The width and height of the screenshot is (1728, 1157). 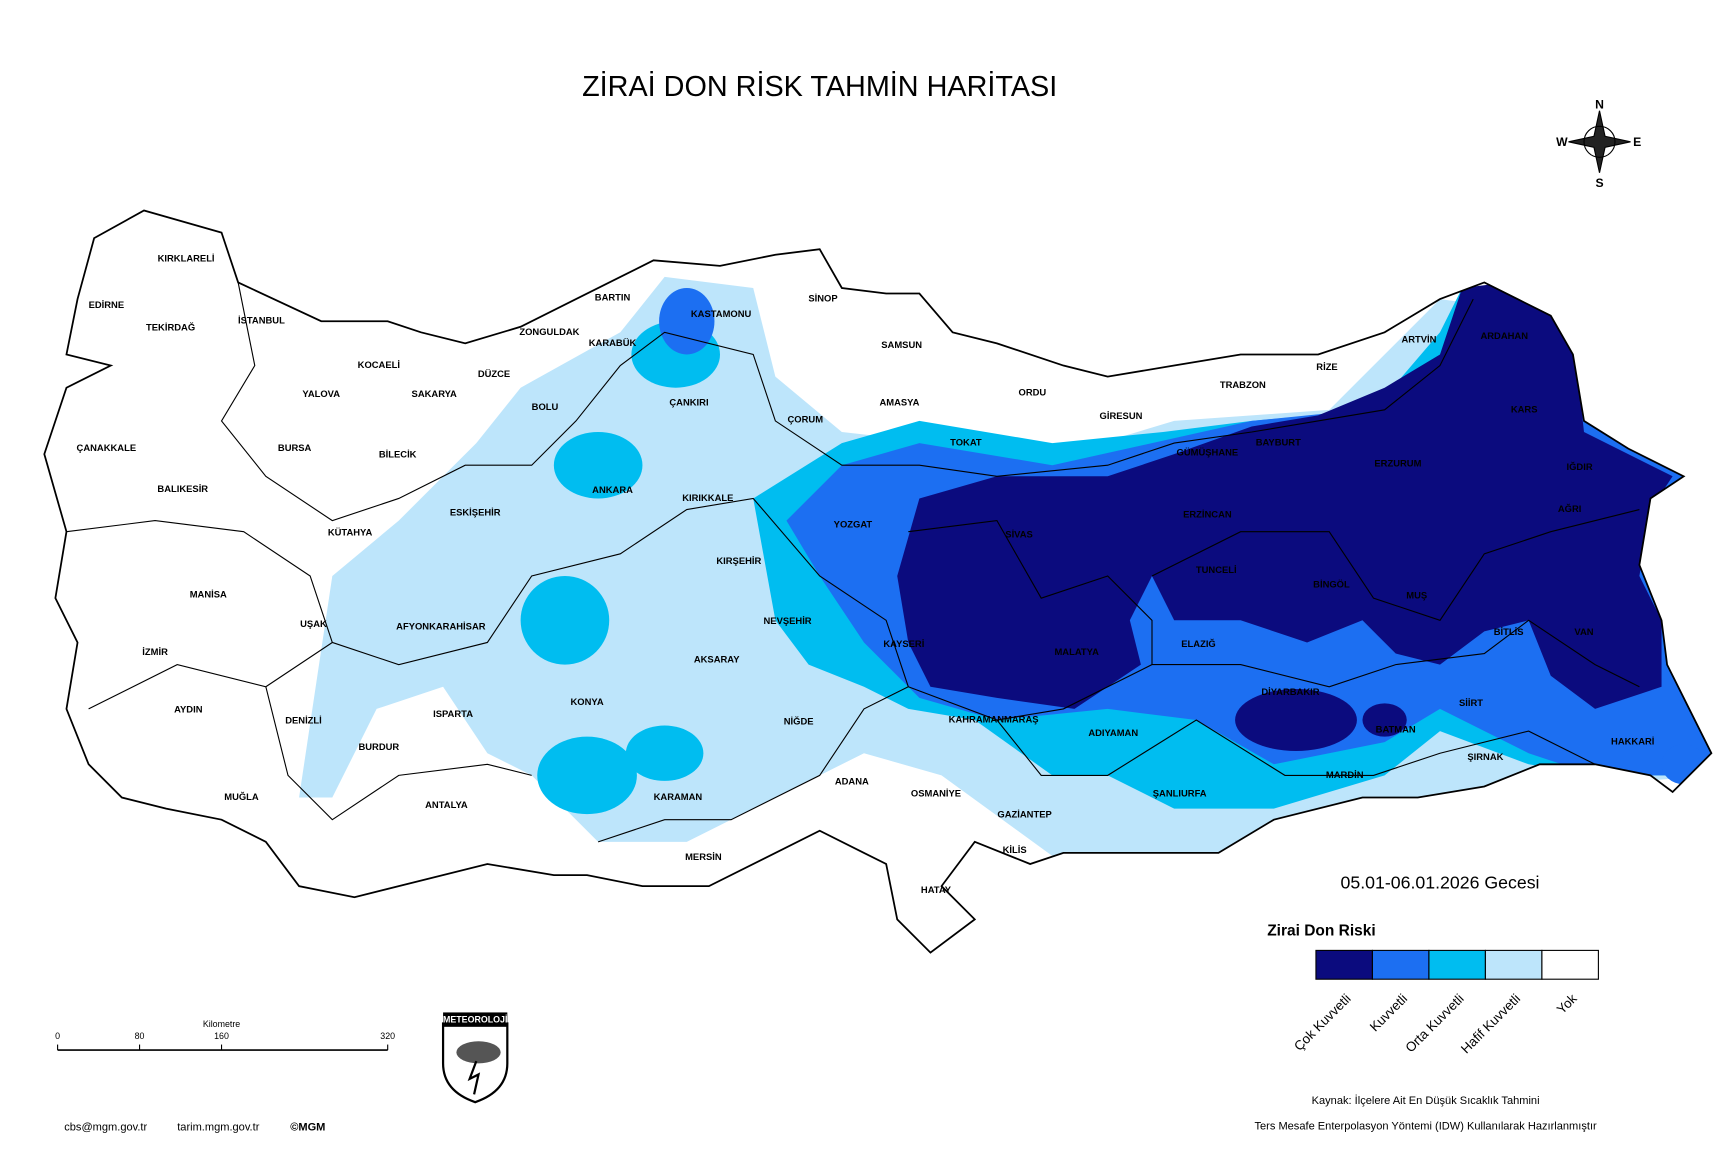 I want to click on province-label: MERSİN, so click(x=703, y=856).